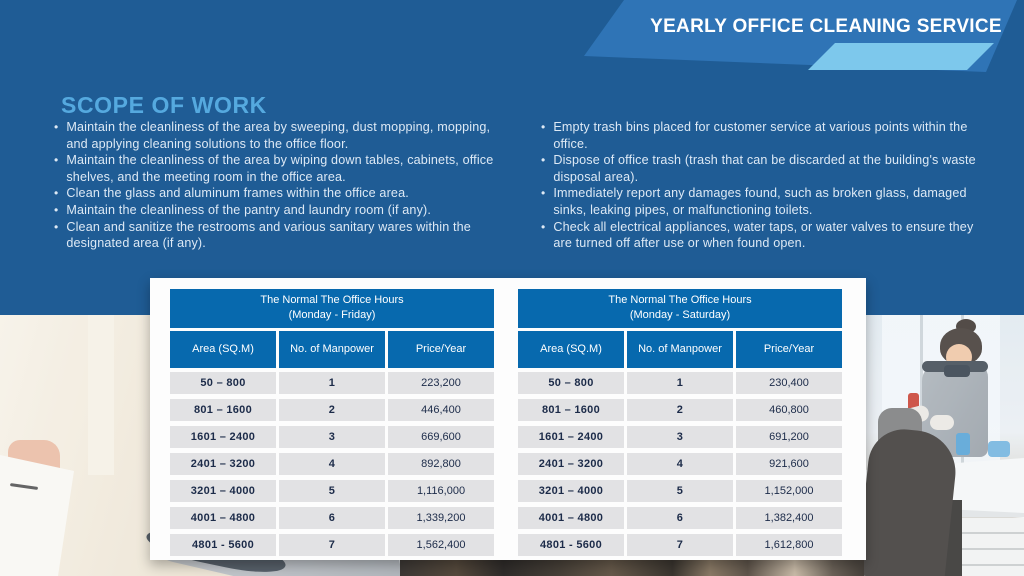  I want to click on table-row: 1601 – 2400 3 691,200, so click(680, 437).